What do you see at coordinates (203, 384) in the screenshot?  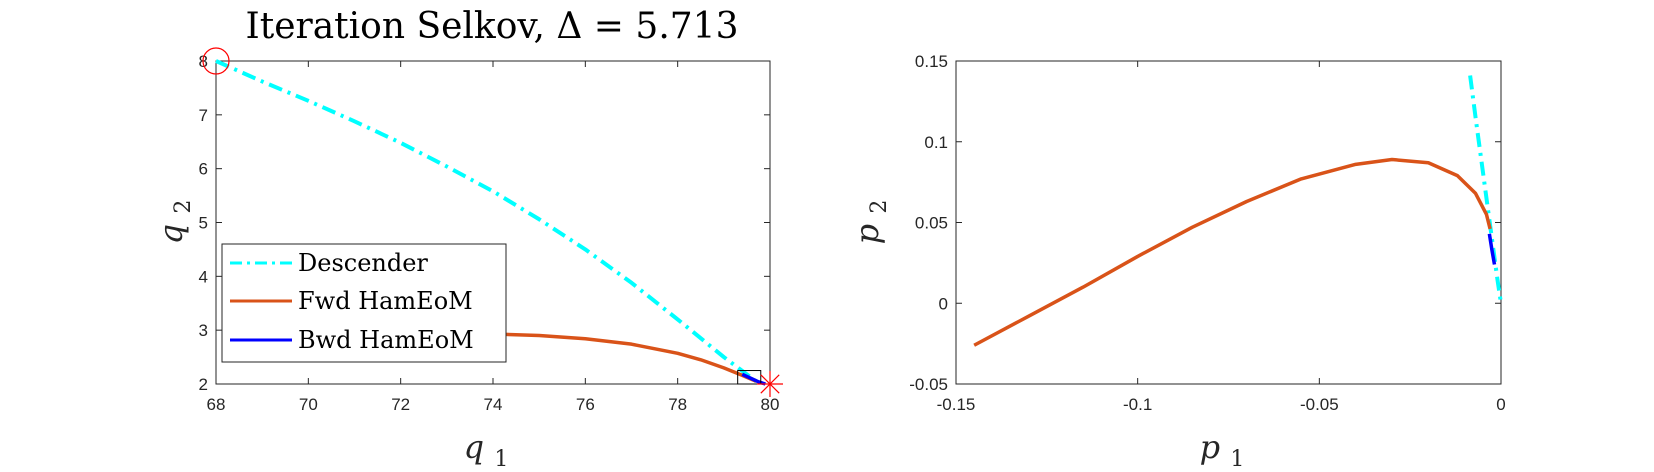 I see `y-tick-label: 2` at bounding box center [203, 384].